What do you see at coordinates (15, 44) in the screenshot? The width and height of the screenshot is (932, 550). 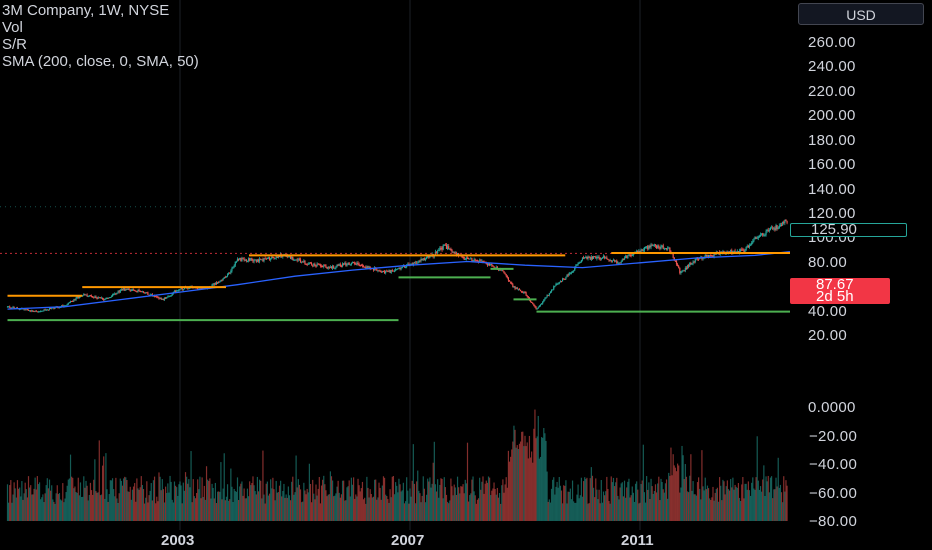 I see `support-resistance-indicator-label: S/R` at bounding box center [15, 44].